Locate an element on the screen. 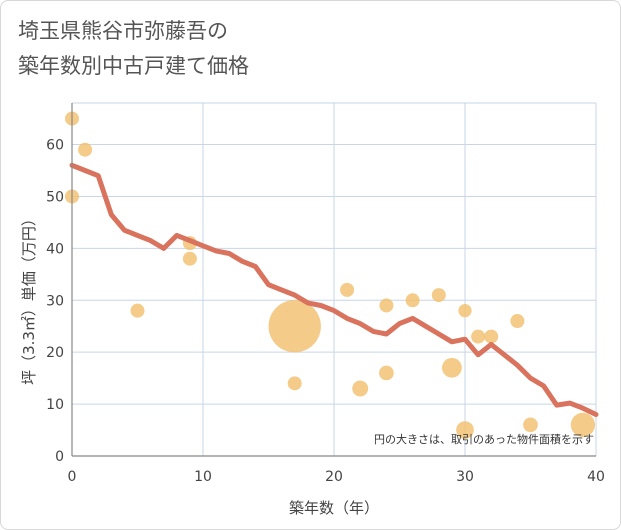 The image size is (621, 530). x-tick-label: 30 is located at coordinates (465, 477).